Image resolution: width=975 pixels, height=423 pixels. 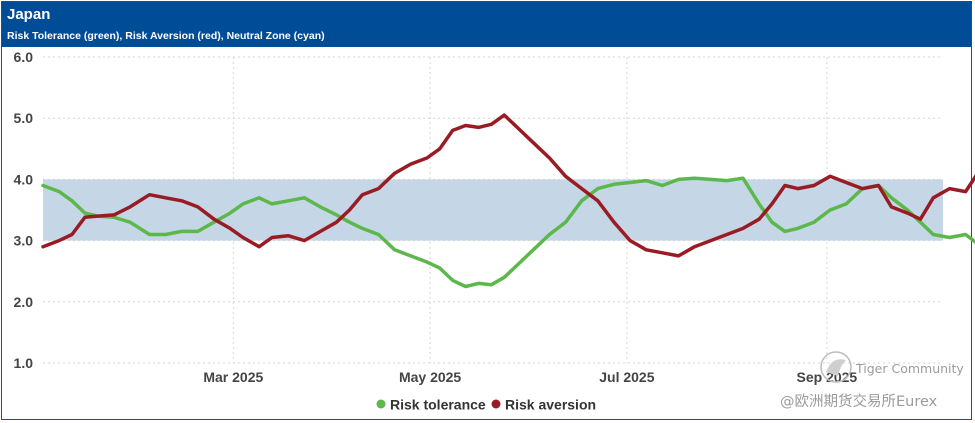 What do you see at coordinates (233, 377) in the screenshot?
I see `x-tick-label: Mar 2025` at bounding box center [233, 377].